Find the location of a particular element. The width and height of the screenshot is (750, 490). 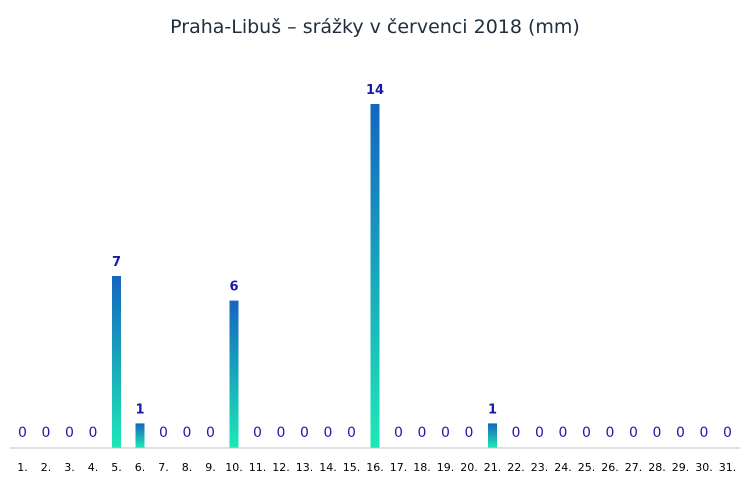

x-tick-label: 27. is located at coordinates (634, 467).